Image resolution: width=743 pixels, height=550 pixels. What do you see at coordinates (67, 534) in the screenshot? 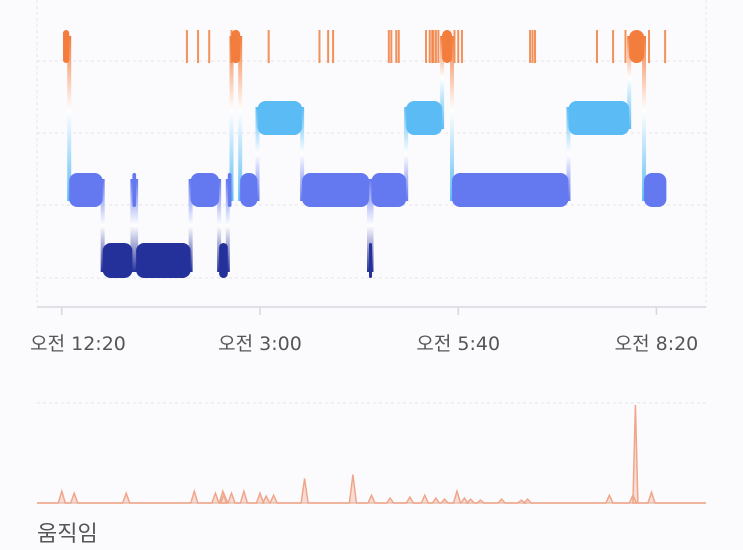
I see `movement-title: 움직임` at bounding box center [67, 534].